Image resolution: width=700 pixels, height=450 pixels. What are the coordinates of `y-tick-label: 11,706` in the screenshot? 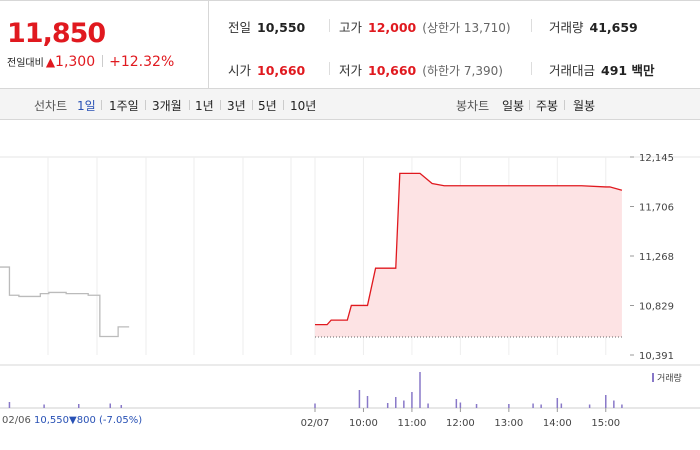 It's located at (656, 208).